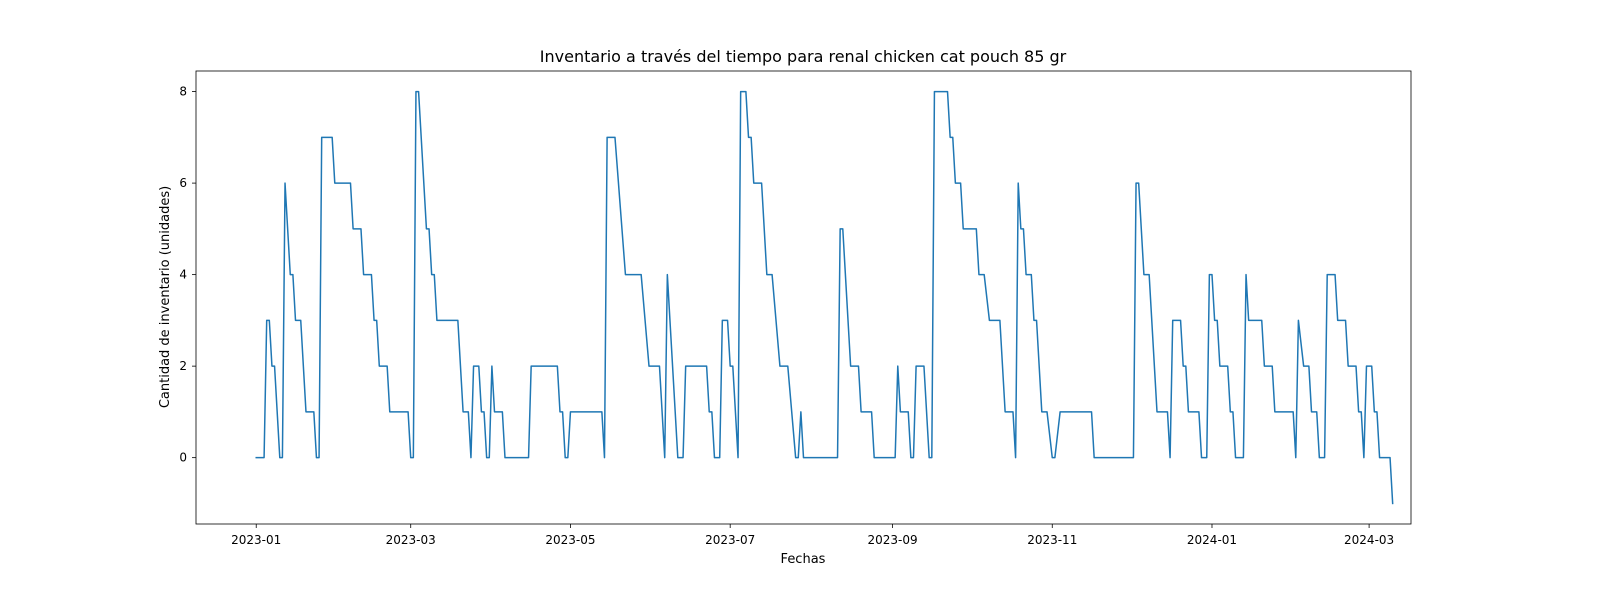 The height and width of the screenshot is (600, 1600). I want to click on x-tick-label: 2024-03, so click(1369, 540).